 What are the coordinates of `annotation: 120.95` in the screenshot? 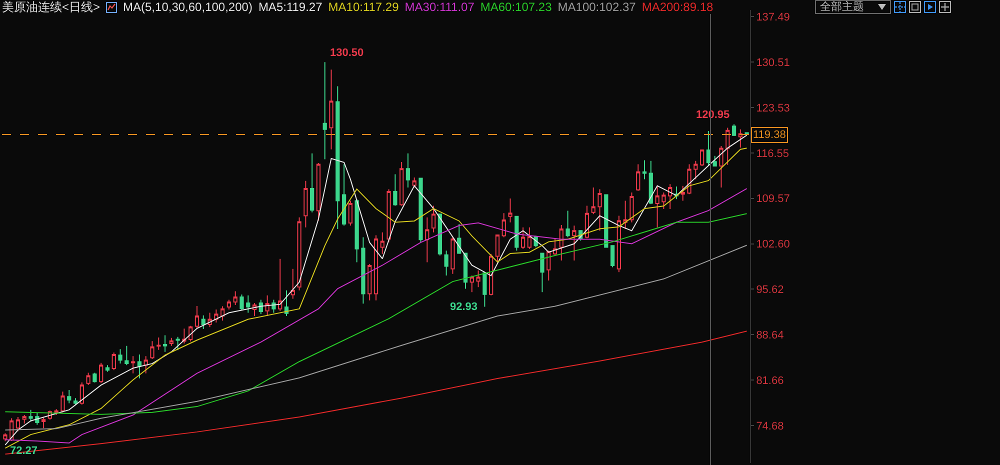 It's located at (713, 115).